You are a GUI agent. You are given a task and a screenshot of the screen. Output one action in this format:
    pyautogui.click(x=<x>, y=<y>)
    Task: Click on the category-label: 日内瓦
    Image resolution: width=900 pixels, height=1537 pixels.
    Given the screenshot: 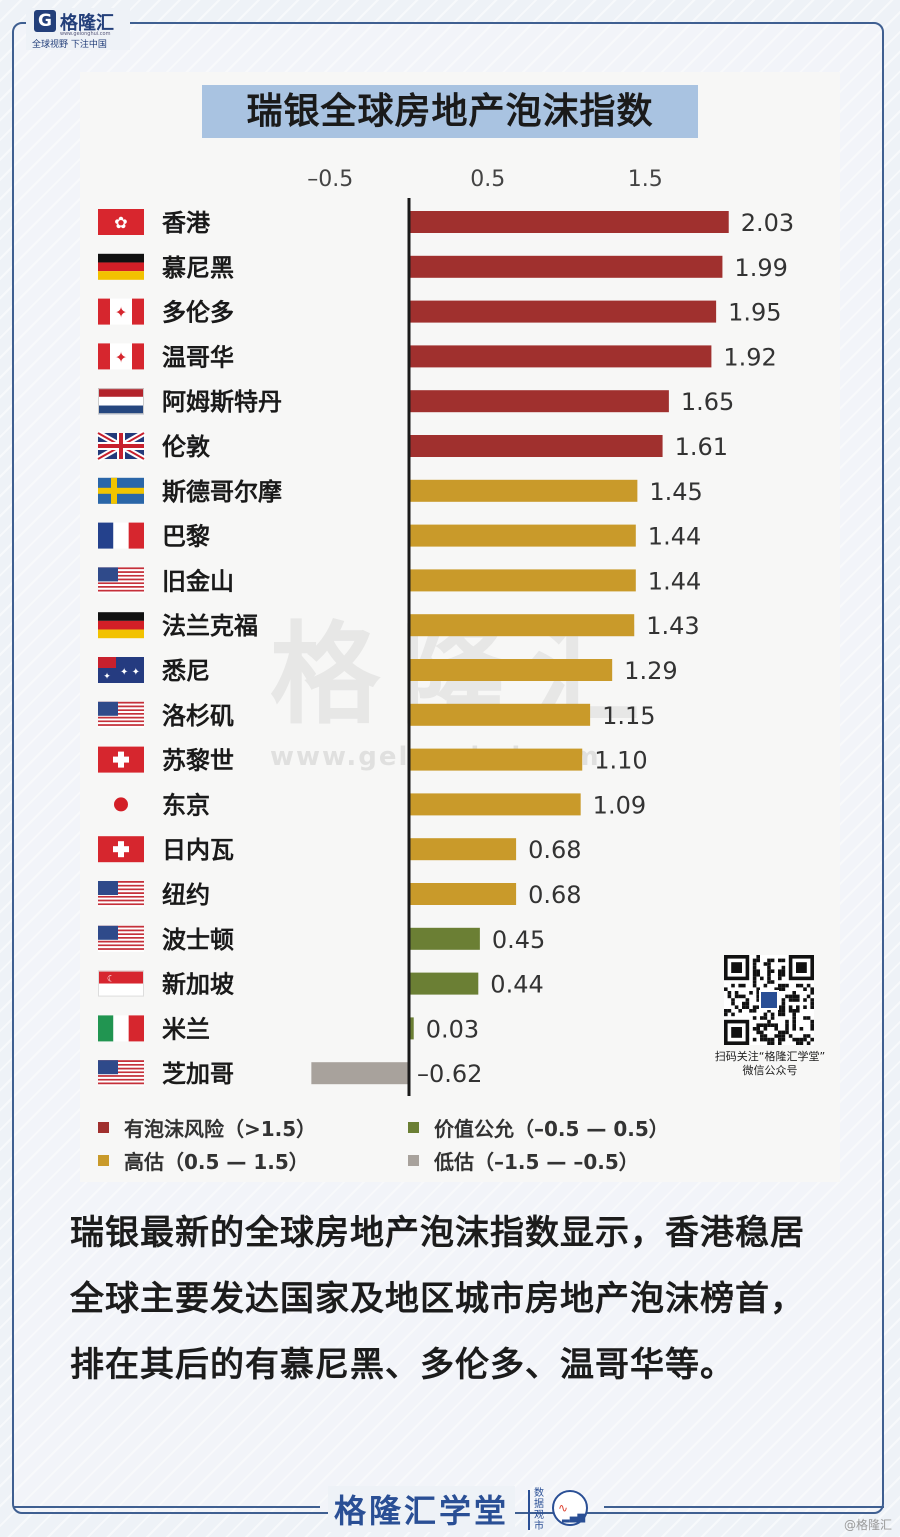 What is the action you would take?
    pyautogui.click(x=198, y=850)
    